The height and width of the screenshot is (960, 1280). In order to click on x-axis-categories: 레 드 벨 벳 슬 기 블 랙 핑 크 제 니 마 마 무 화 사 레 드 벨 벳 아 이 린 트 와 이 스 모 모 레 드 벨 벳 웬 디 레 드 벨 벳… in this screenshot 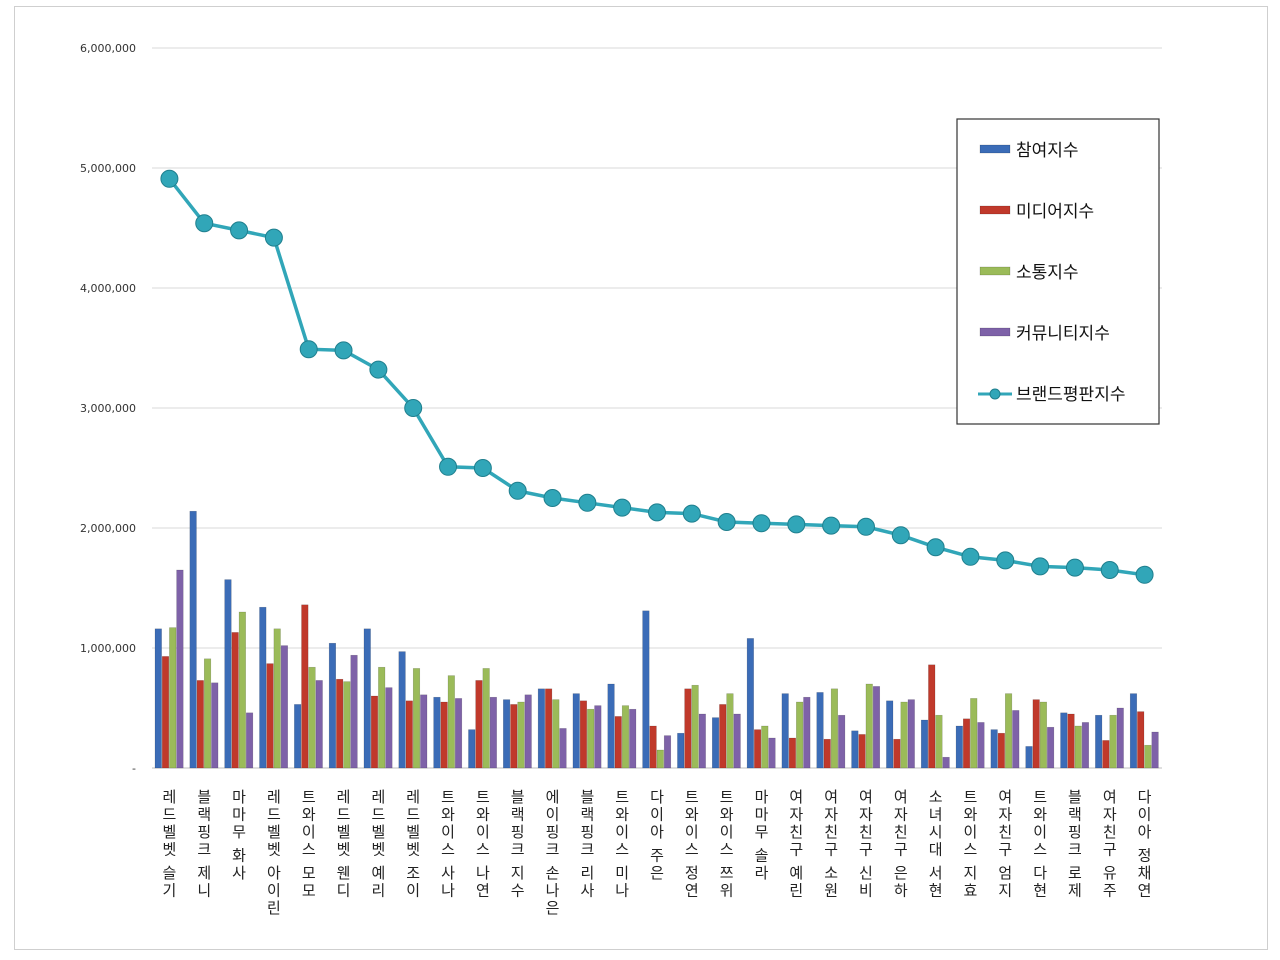, I will do `click(657, 852)`.